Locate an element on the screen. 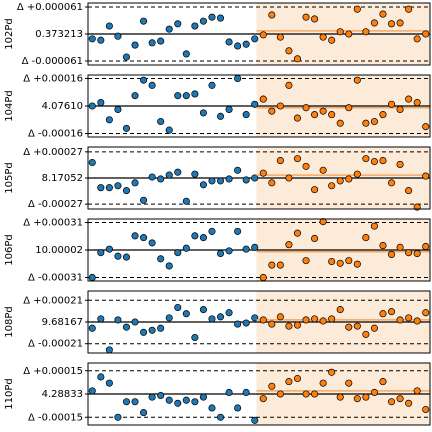 The image size is (432, 432). y-tick-label: Δ +0.00027 is located at coordinates (53, 152).